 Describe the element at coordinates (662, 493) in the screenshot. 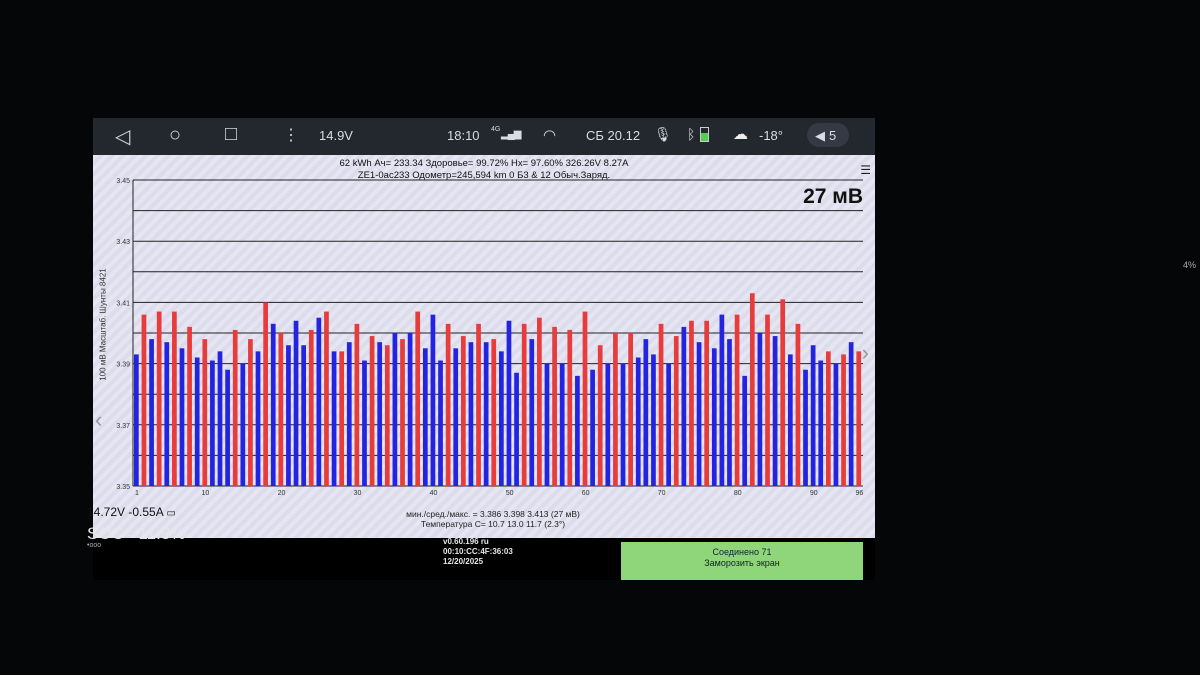

I see `x-tick-label: 70` at that location.